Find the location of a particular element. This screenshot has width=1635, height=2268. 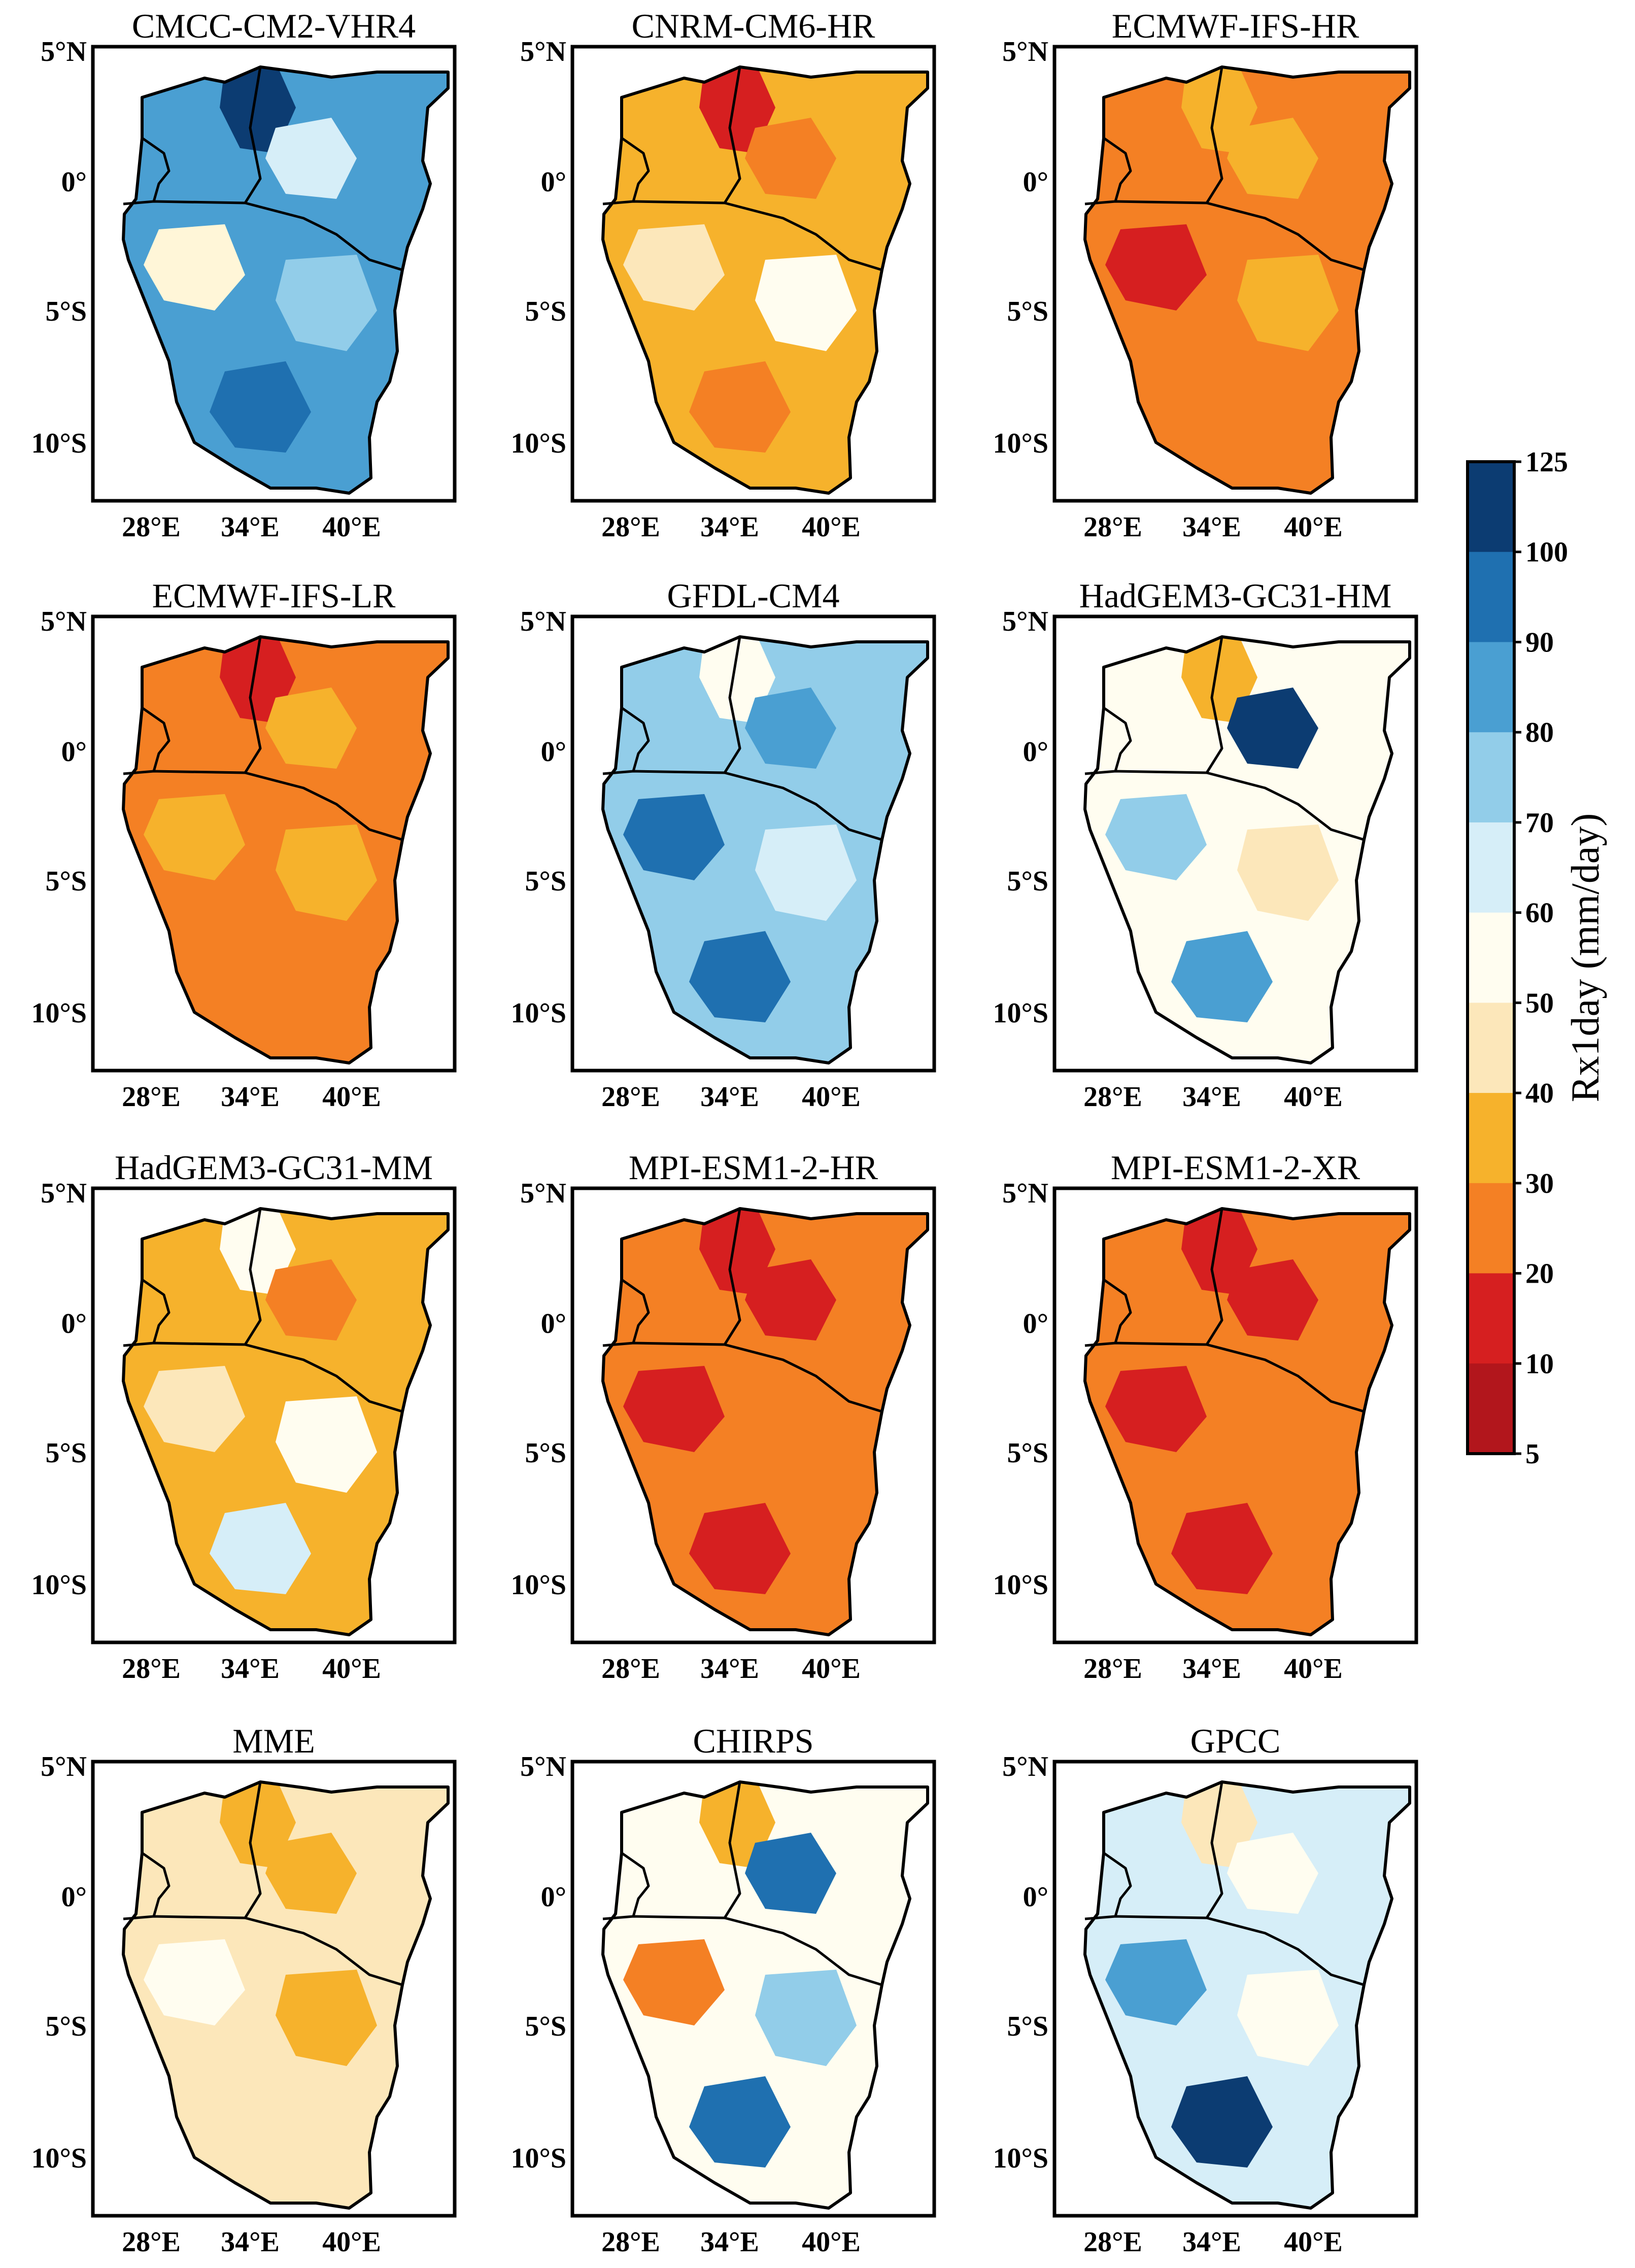

map-panel: ECMWF-IFS-HR 5°N 0° 5°S 10°S 28°E 34°E 40°E is located at coordinates (1205, 275).